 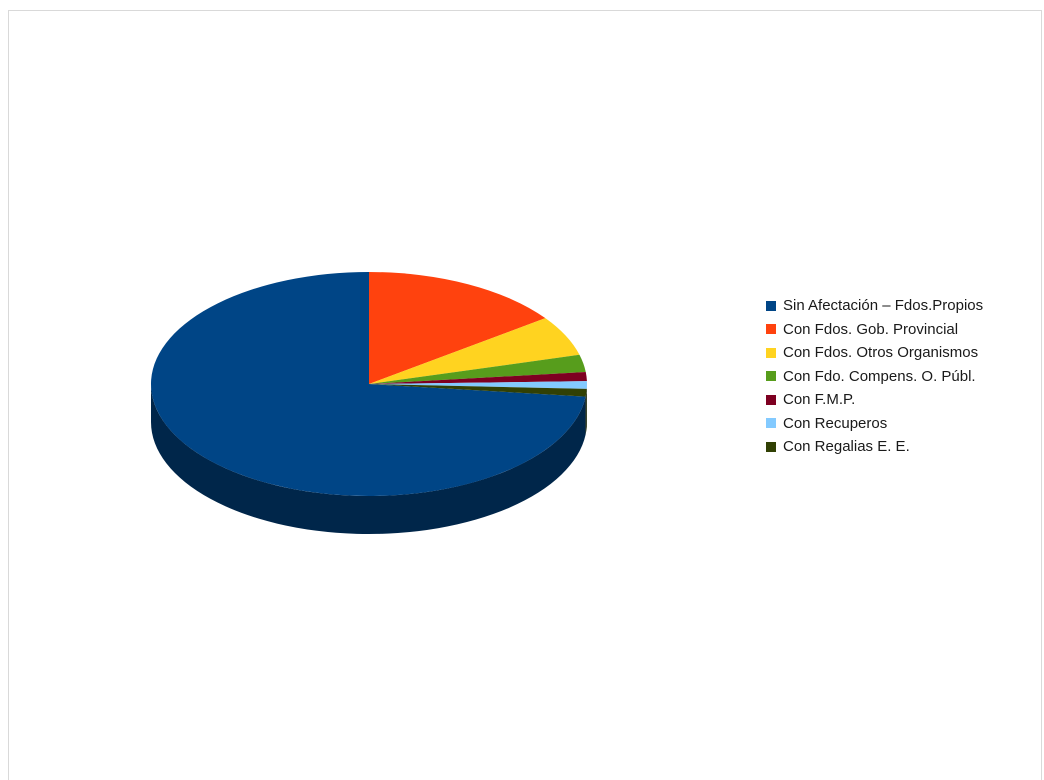 I want to click on legend-label: Con F.M.P., so click(x=819, y=399).